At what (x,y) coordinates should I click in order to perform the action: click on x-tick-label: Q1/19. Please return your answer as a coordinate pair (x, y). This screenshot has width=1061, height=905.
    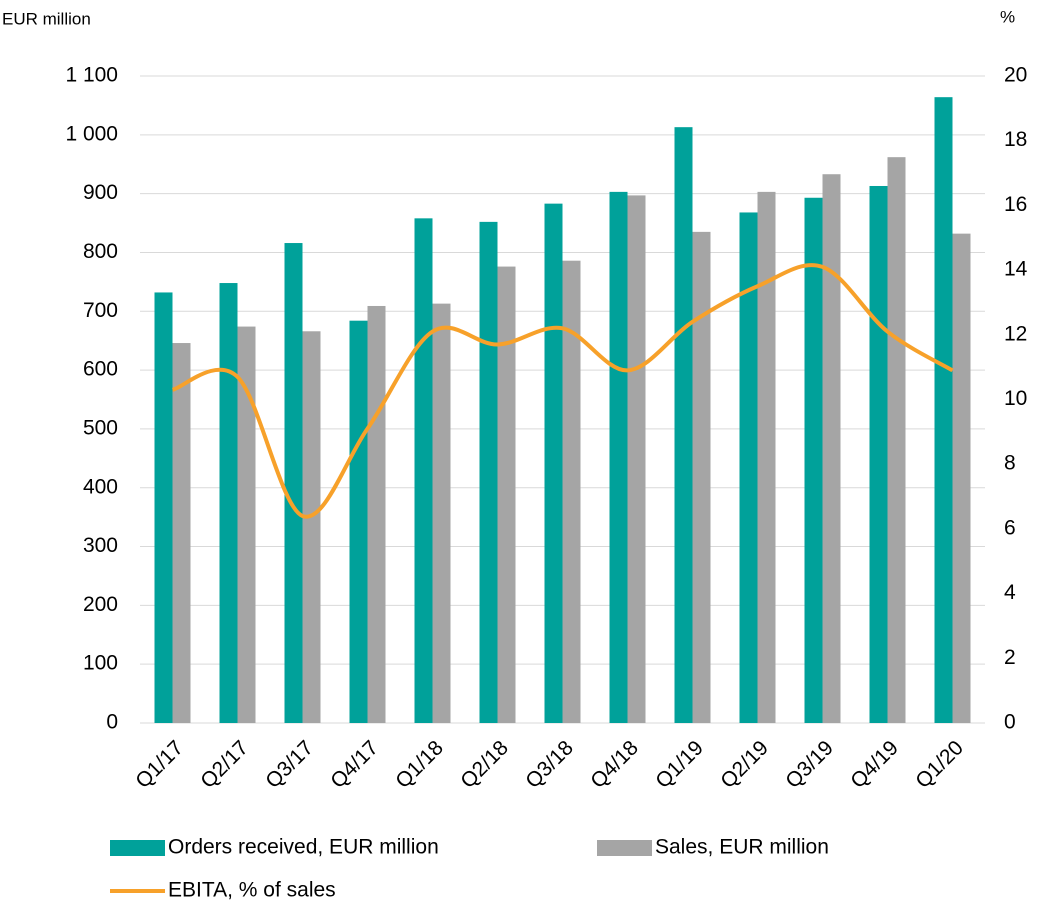
    Looking at the image, I should click on (679, 764).